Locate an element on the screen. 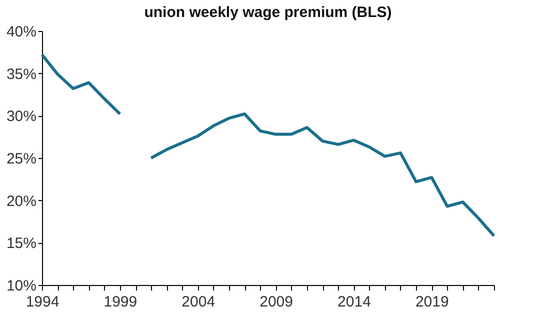 This screenshot has height=331, width=540. chart-title: union weekly wage premium (BLS) is located at coordinates (268, 12).